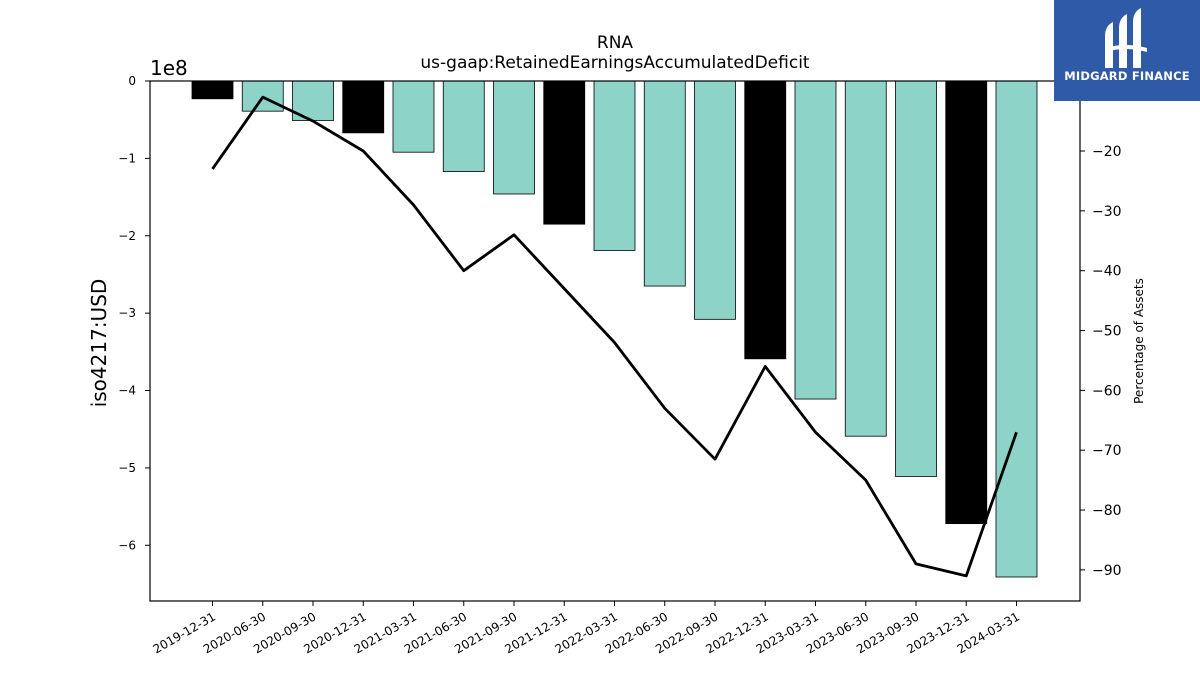 The height and width of the screenshot is (675, 1200). What do you see at coordinates (1107, 391) in the screenshot?
I see `y2-tick-label: −60` at bounding box center [1107, 391].